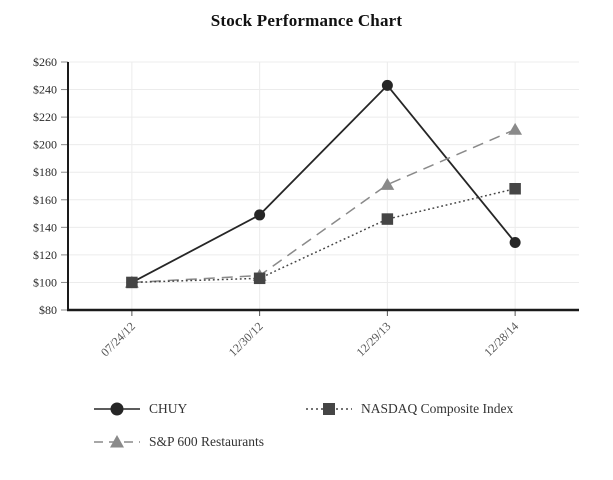  I want to click on series-nasdaq-composite-index, so click(323, 236).